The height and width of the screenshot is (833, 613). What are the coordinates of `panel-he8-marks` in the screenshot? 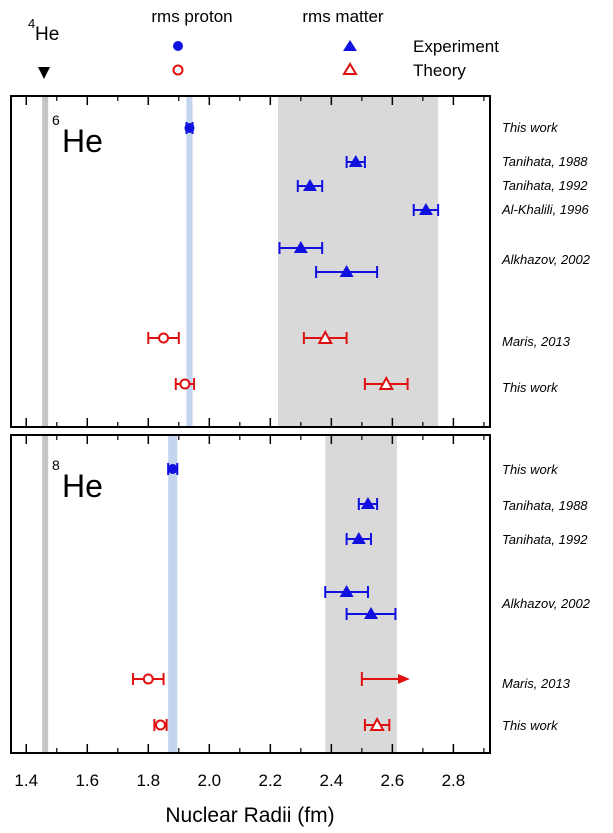 It's located at (271, 597).